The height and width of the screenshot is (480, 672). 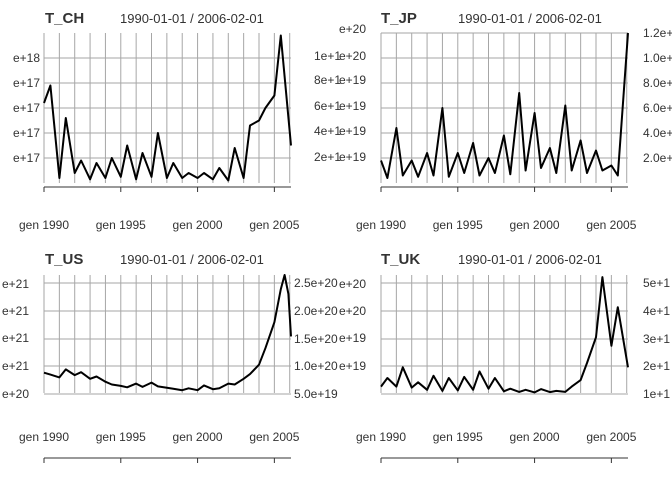 I want to click on y-tick-label-overlap: 8e+1, so click(x=327, y=80).